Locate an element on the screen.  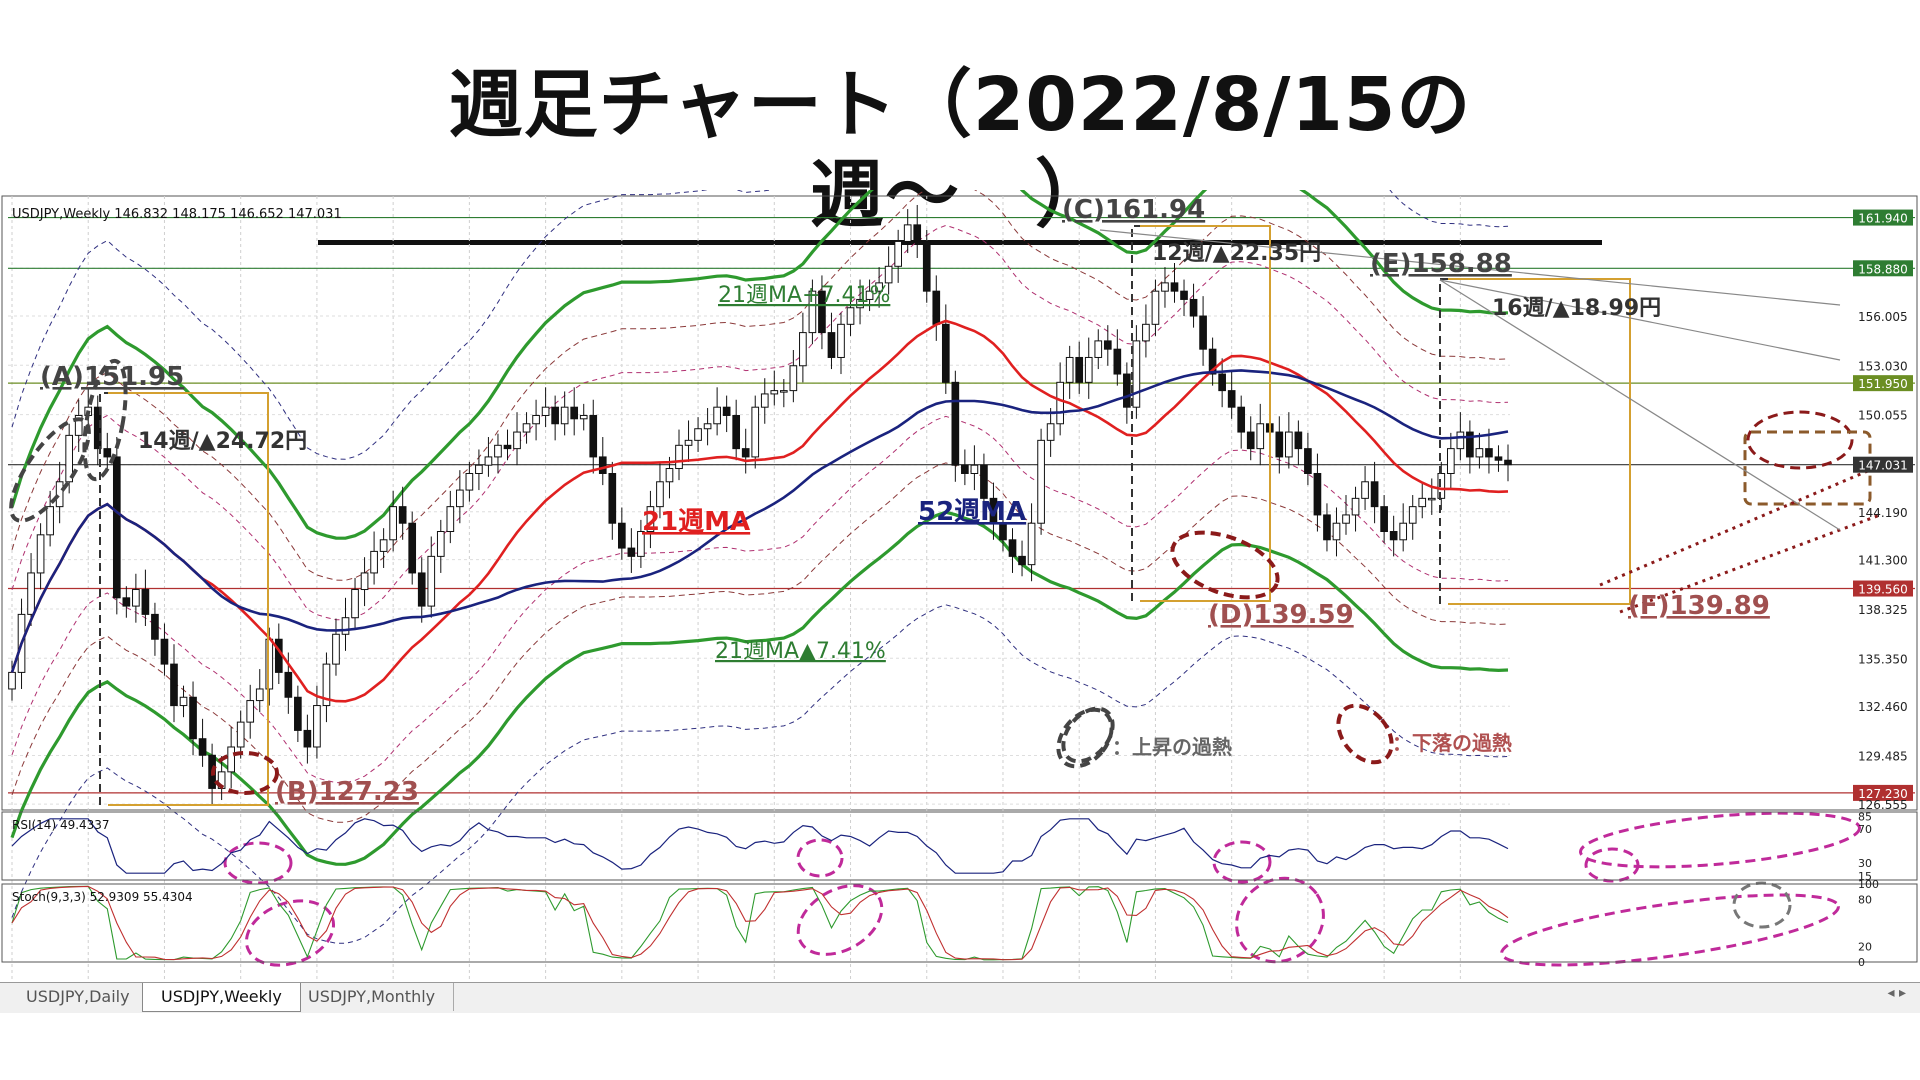
price-level-tag-label: 127.230 is located at coordinates (1883, 794).